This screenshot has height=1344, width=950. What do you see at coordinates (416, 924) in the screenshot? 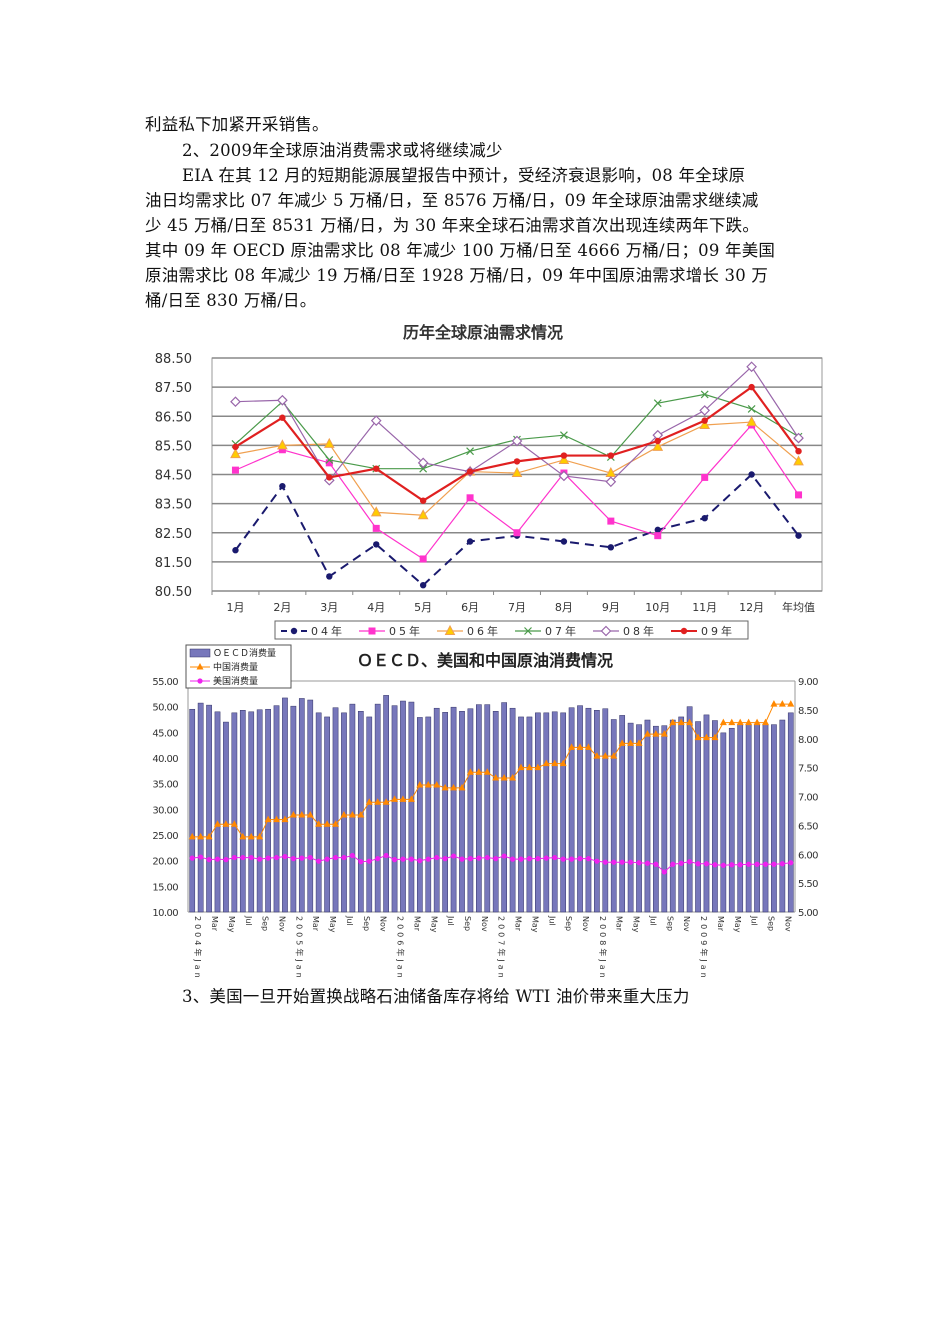
I see `x-tick-label: Mar` at bounding box center [416, 924].